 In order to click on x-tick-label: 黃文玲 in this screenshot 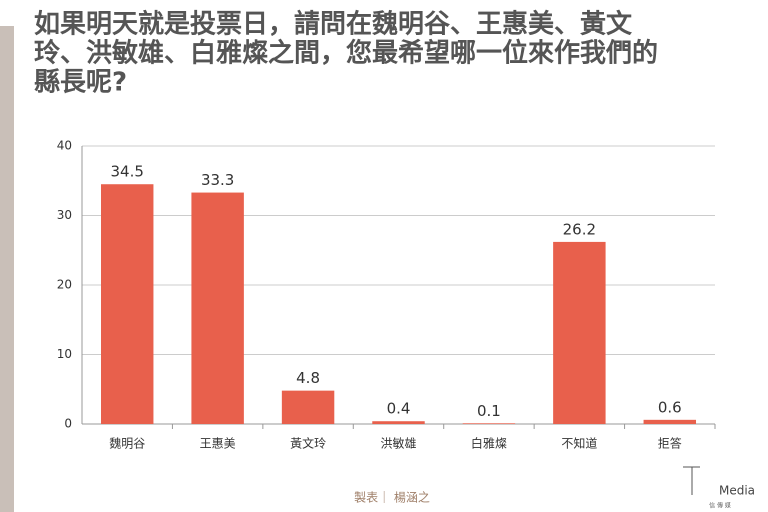, I will do `click(308, 443)`.